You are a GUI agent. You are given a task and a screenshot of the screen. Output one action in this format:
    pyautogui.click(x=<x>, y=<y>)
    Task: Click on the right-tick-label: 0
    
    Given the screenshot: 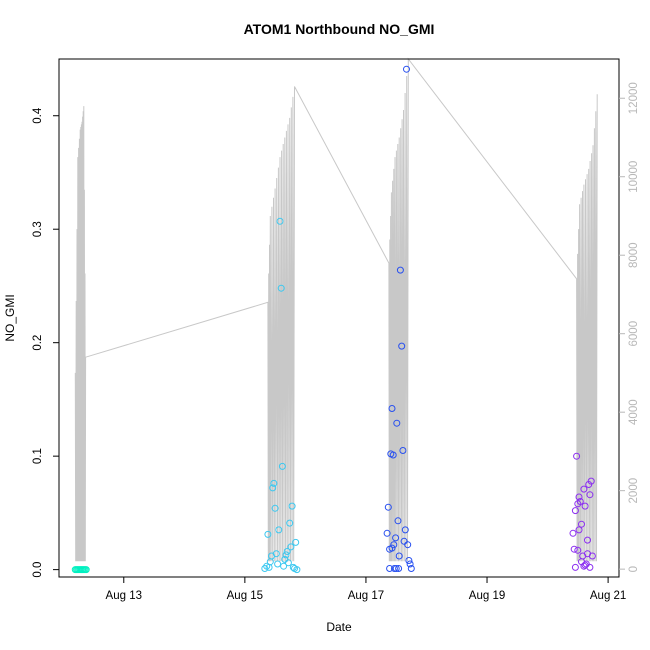 What is the action you would take?
    pyautogui.click(x=634, y=569)
    